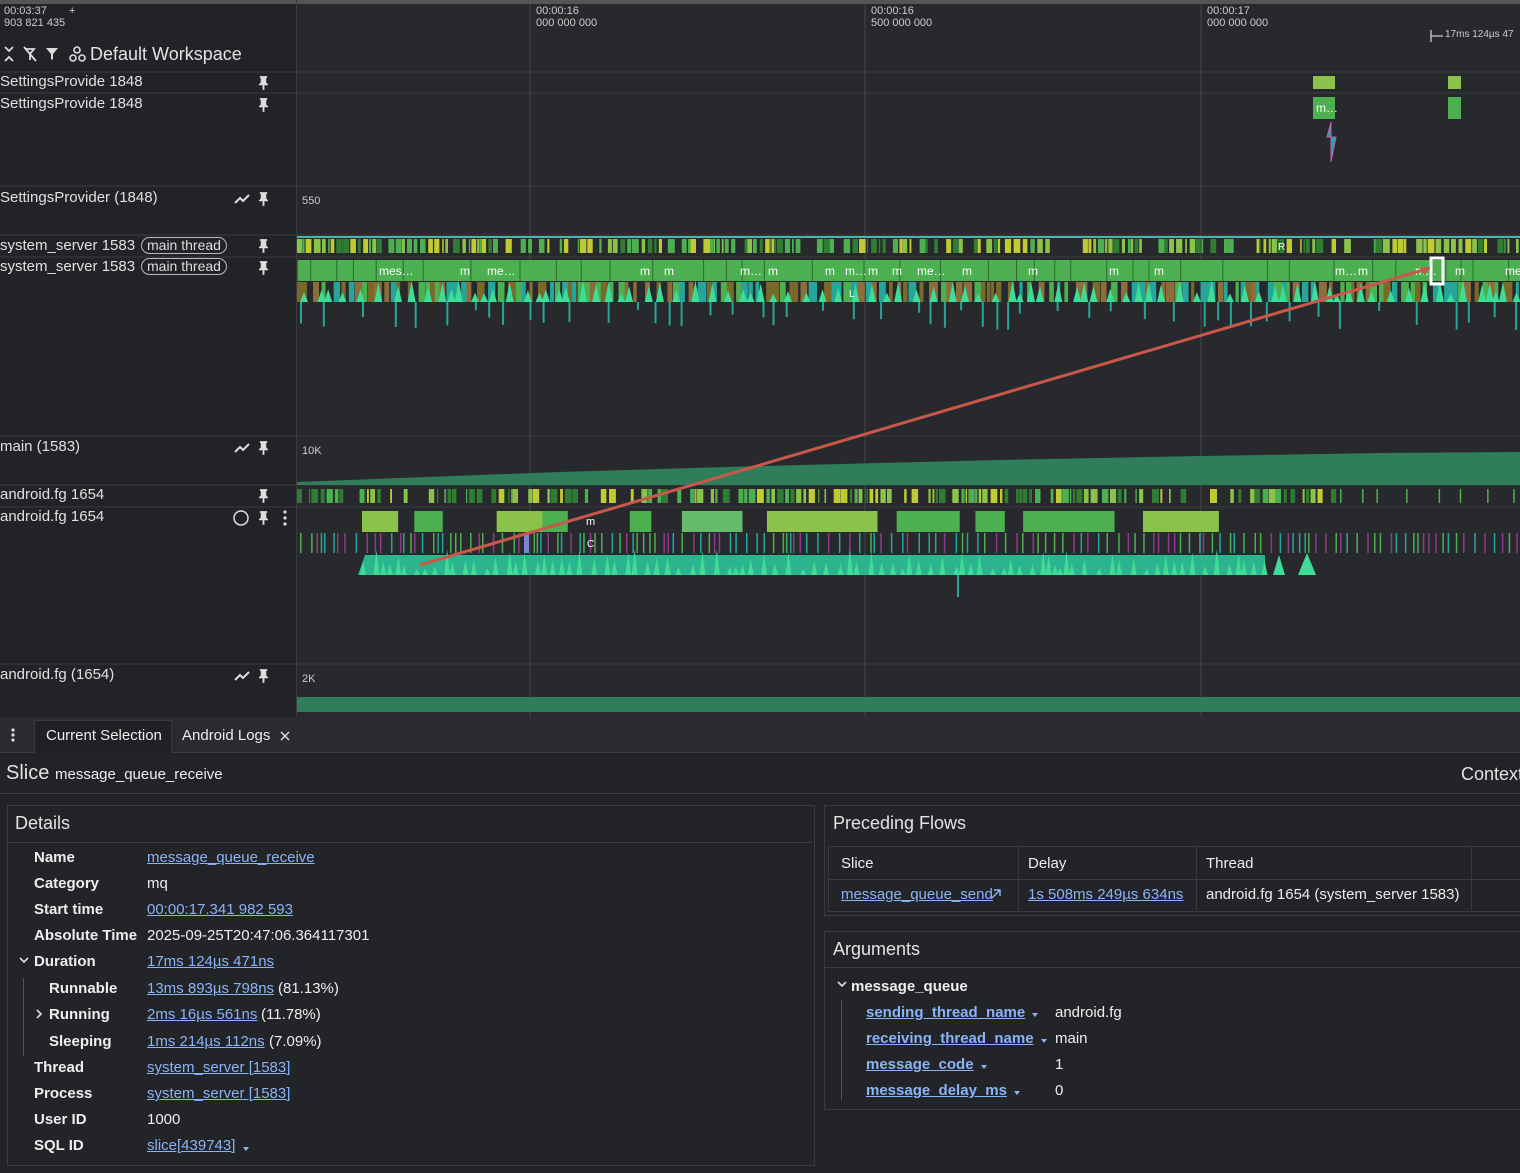  Describe the element at coordinates (72, 11) in the screenshot. I see `add-button: +` at that location.